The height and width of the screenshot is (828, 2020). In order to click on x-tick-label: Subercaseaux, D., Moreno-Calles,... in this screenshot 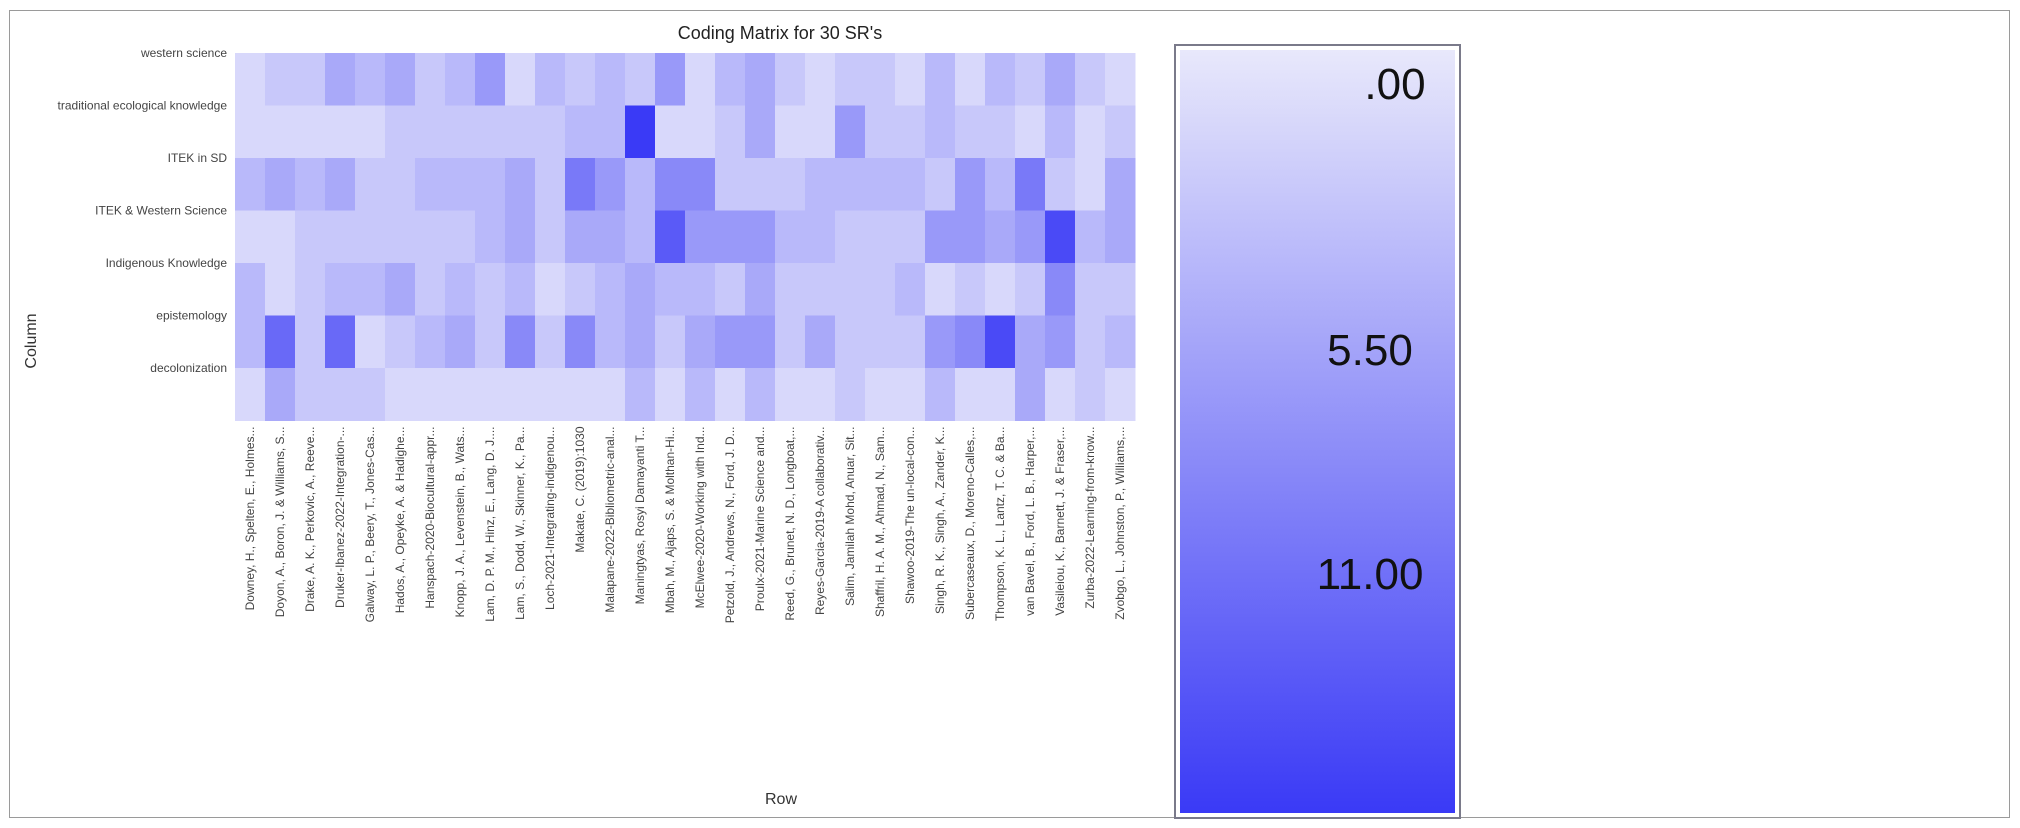, I will do `click(970, 523)`.